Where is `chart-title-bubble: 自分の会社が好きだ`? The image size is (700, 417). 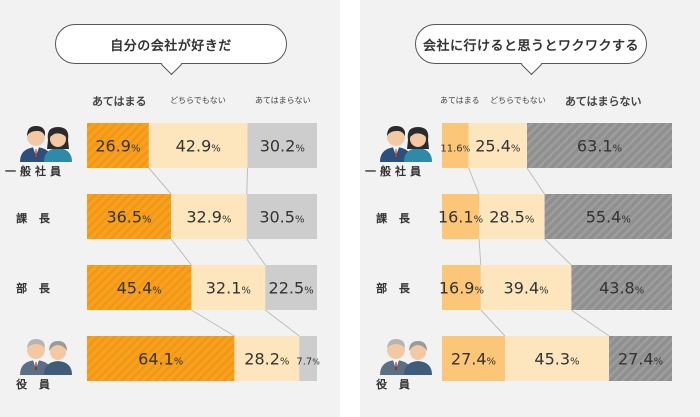 chart-title-bubble: 自分の会社が好きだ is located at coordinates (171, 50).